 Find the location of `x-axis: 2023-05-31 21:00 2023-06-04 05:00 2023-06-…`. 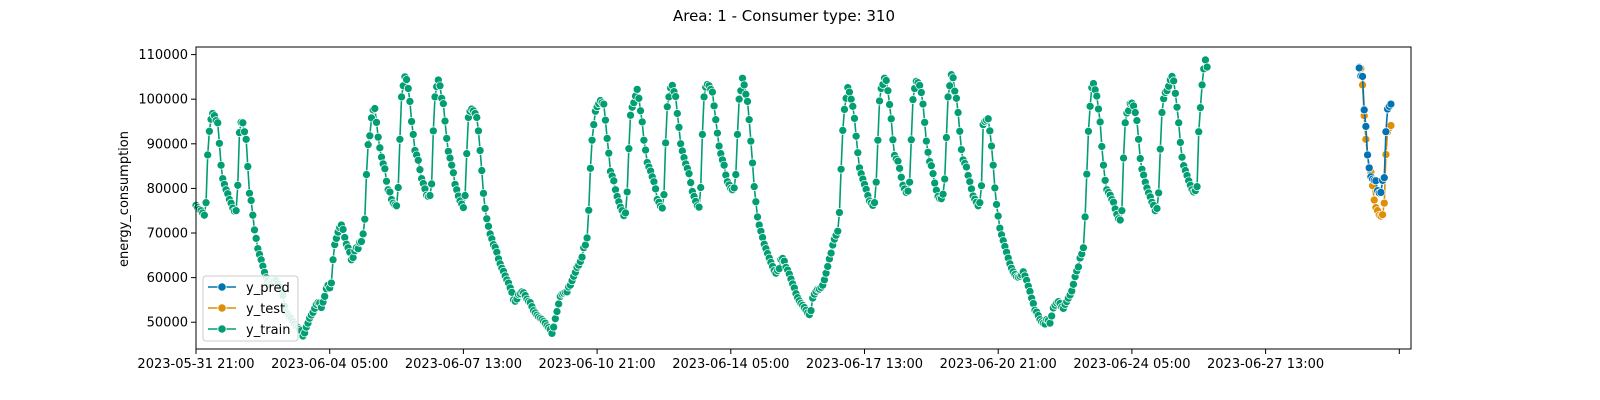

x-axis: 2023-05-31 21:00 2023-06-04 05:00 2023-06-… is located at coordinates (768, 360).